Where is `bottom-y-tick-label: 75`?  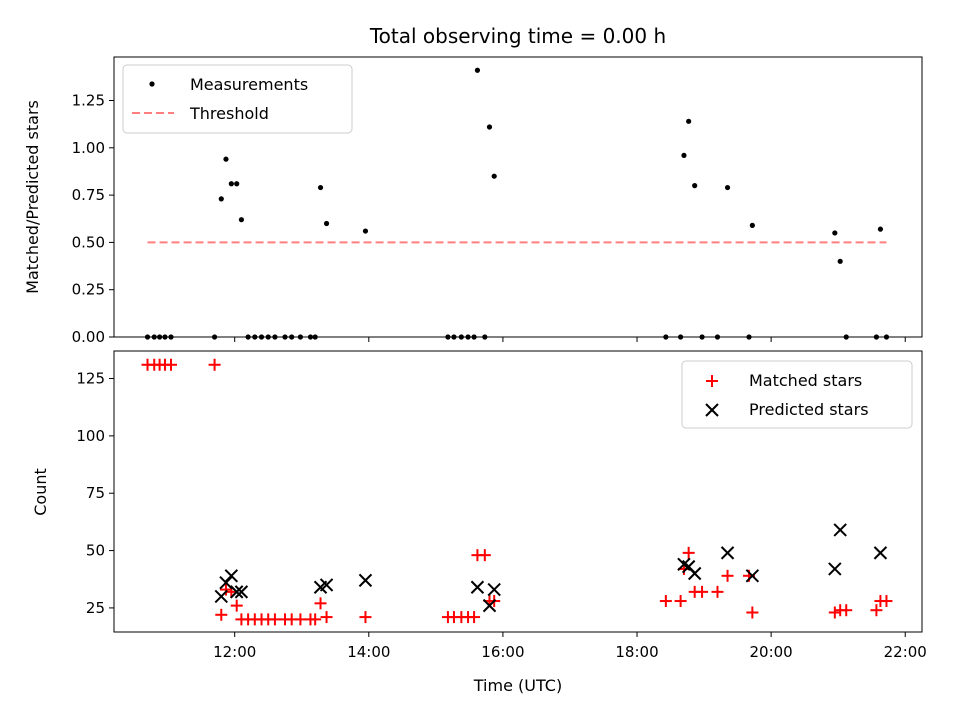 bottom-y-tick-label: 75 is located at coordinates (95, 493).